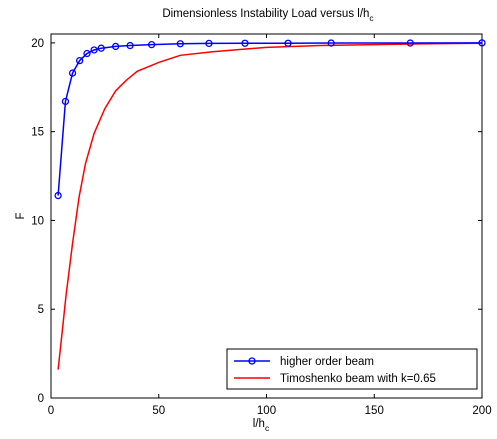 The height and width of the screenshot is (439, 497). What do you see at coordinates (21, 215) in the screenshot?
I see `y-axis-label: F` at bounding box center [21, 215].